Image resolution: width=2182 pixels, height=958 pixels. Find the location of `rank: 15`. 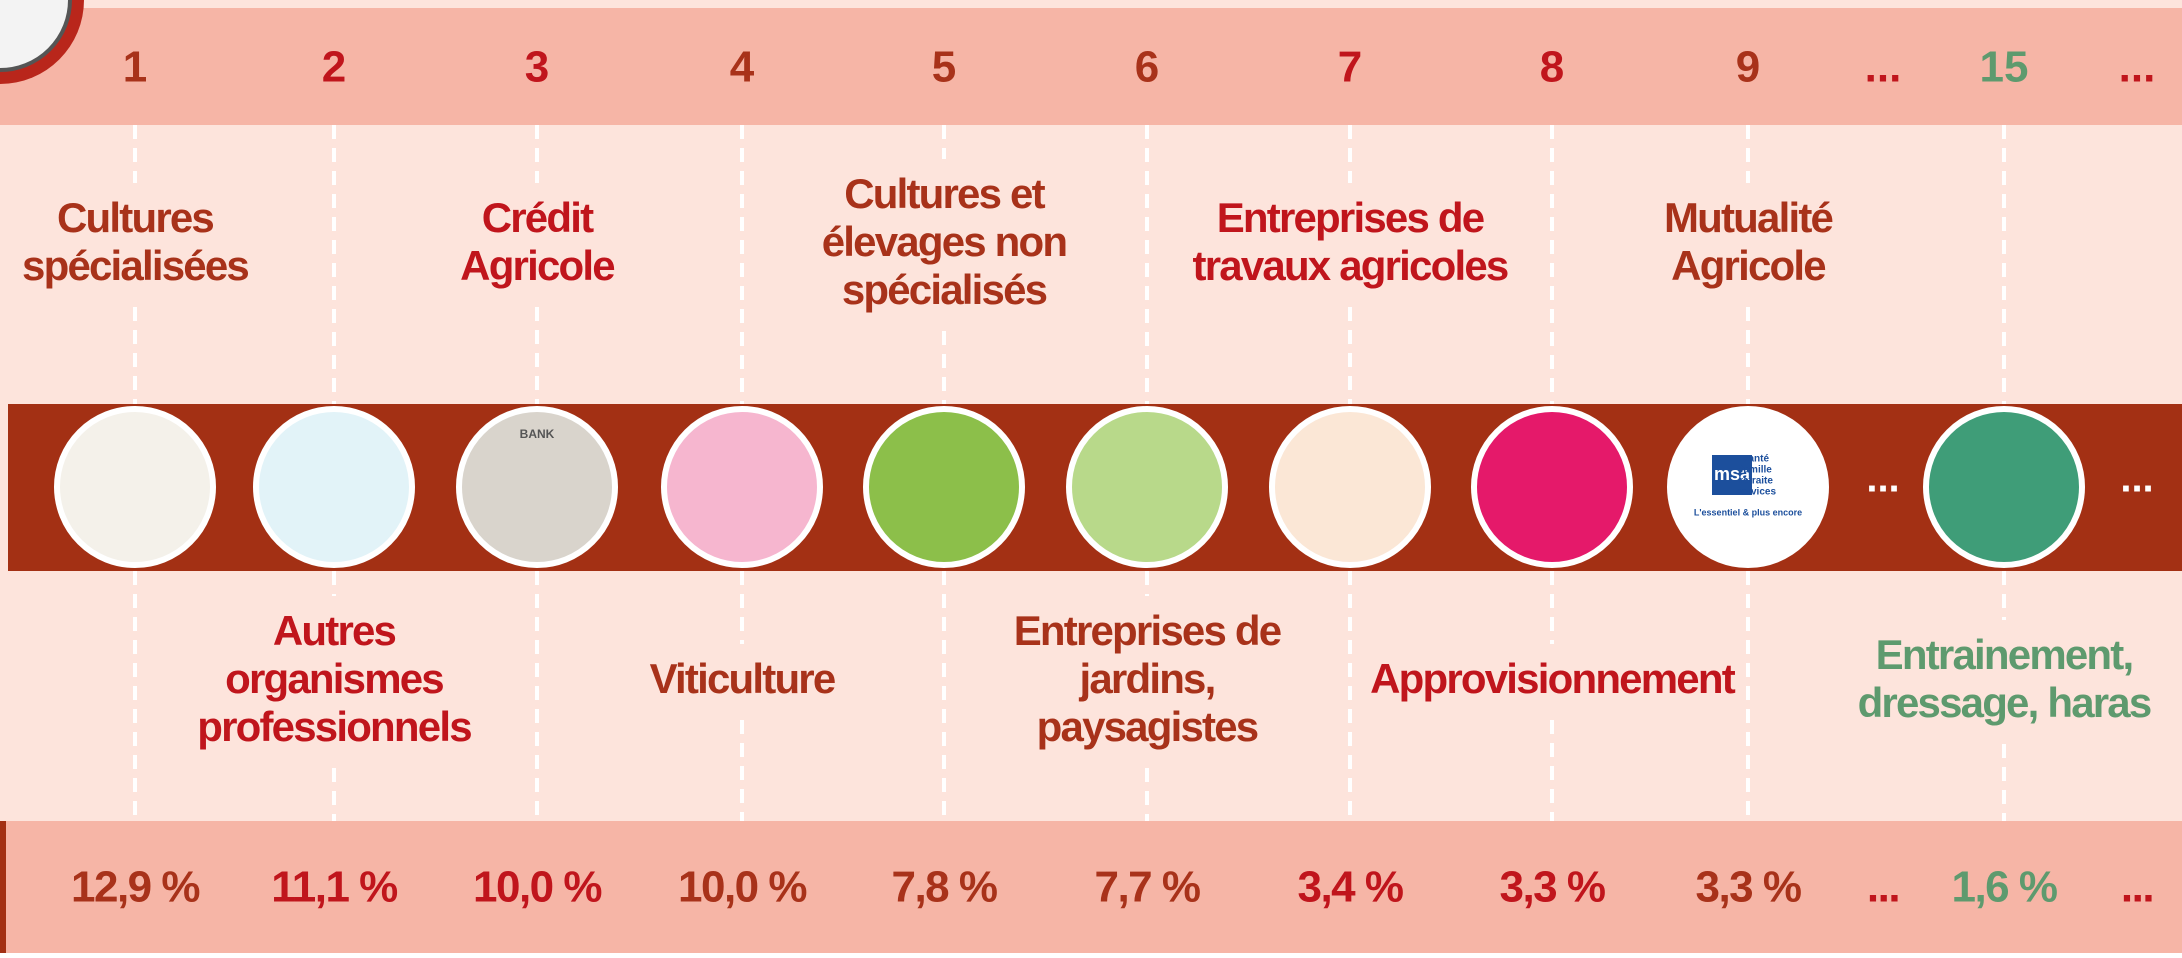

rank: 15 is located at coordinates (2004, 67).